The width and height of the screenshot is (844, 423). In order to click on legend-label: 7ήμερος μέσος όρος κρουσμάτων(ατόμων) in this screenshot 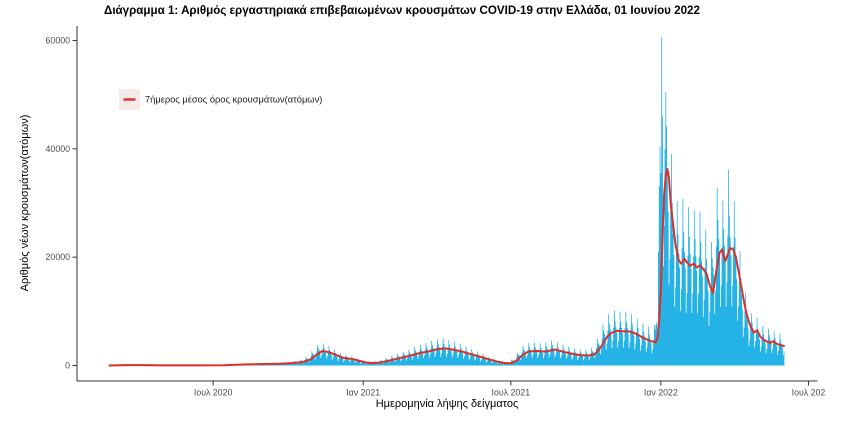, I will do `click(233, 100)`.